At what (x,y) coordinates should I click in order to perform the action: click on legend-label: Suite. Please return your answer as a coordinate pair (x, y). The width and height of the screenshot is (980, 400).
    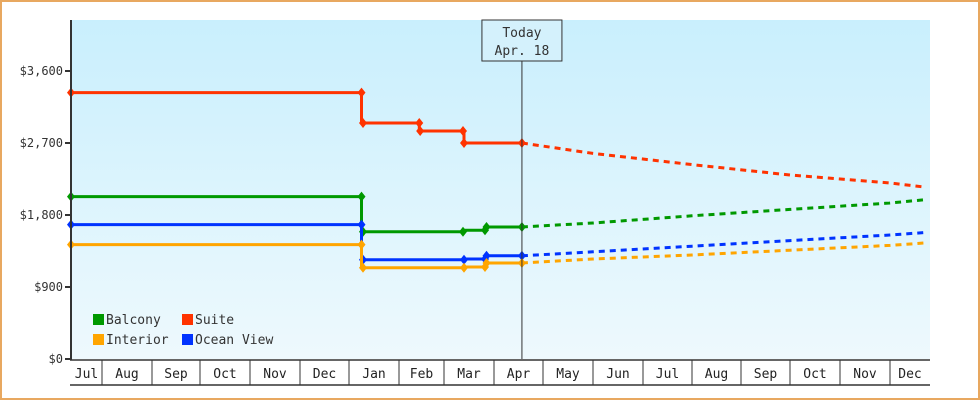
    Looking at the image, I should click on (214, 320).